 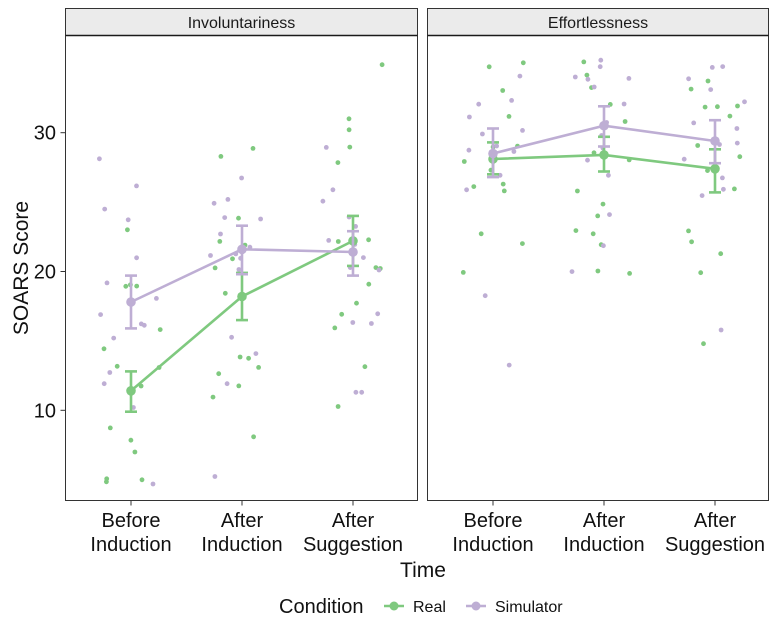 I want to click on legend-key-point-real, so click(x=394, y=606).